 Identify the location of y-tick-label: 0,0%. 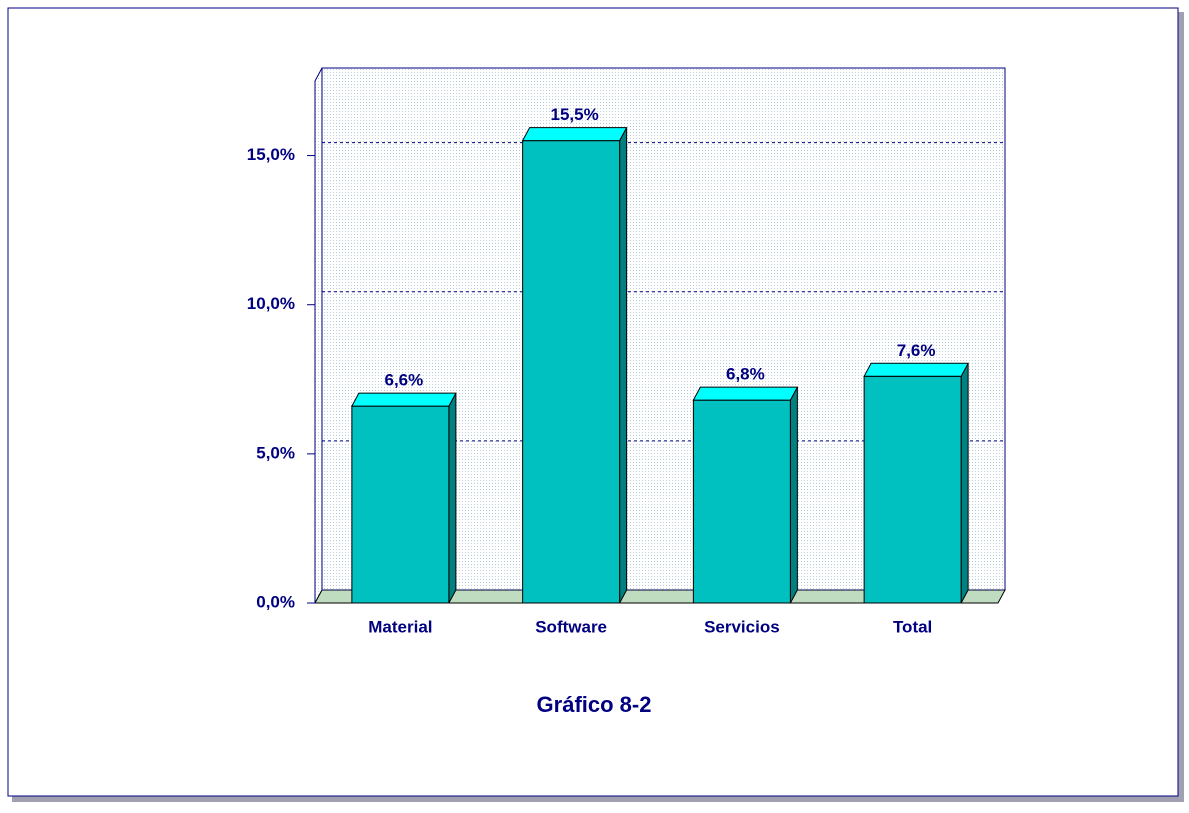
(275, 601).